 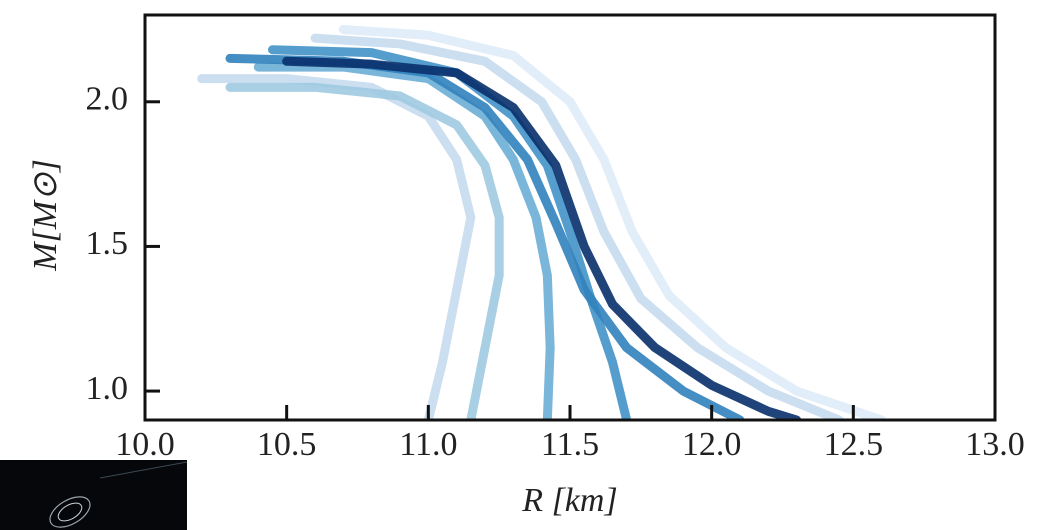 What do you see at coordinates (94, 495) in the screenshot?
I see `thumbnail` at bounding box center [94, 495].